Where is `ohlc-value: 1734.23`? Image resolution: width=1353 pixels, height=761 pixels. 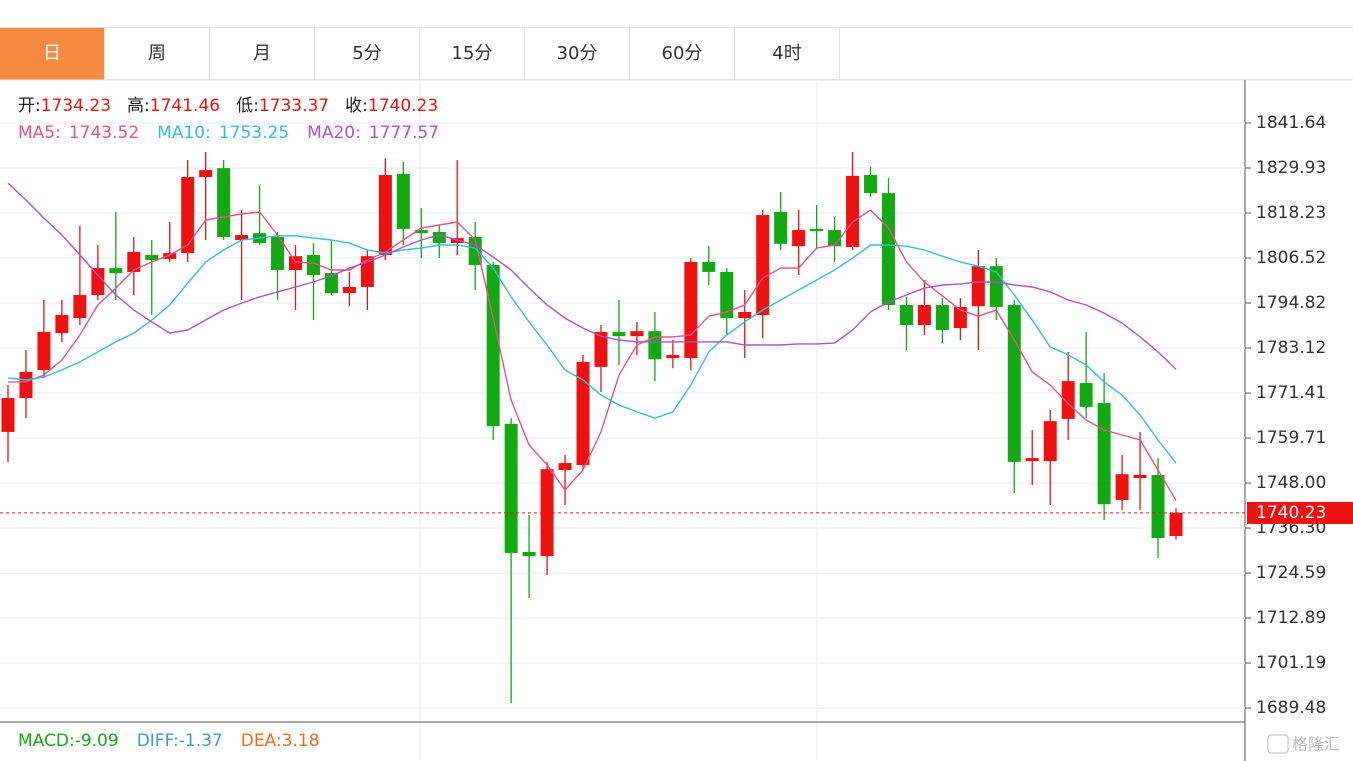
ohlc-value: 1734.23 is located at coordinates (76, 106).